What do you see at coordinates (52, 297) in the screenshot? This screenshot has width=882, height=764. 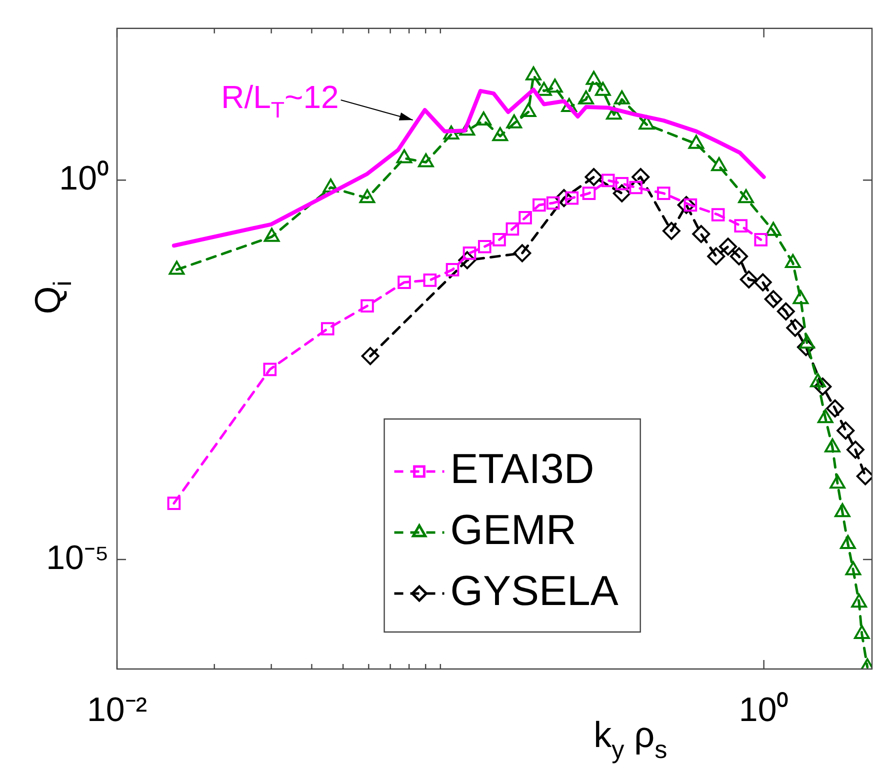 I see `y-axis-title: Qi` at bounding box center [52, 297].